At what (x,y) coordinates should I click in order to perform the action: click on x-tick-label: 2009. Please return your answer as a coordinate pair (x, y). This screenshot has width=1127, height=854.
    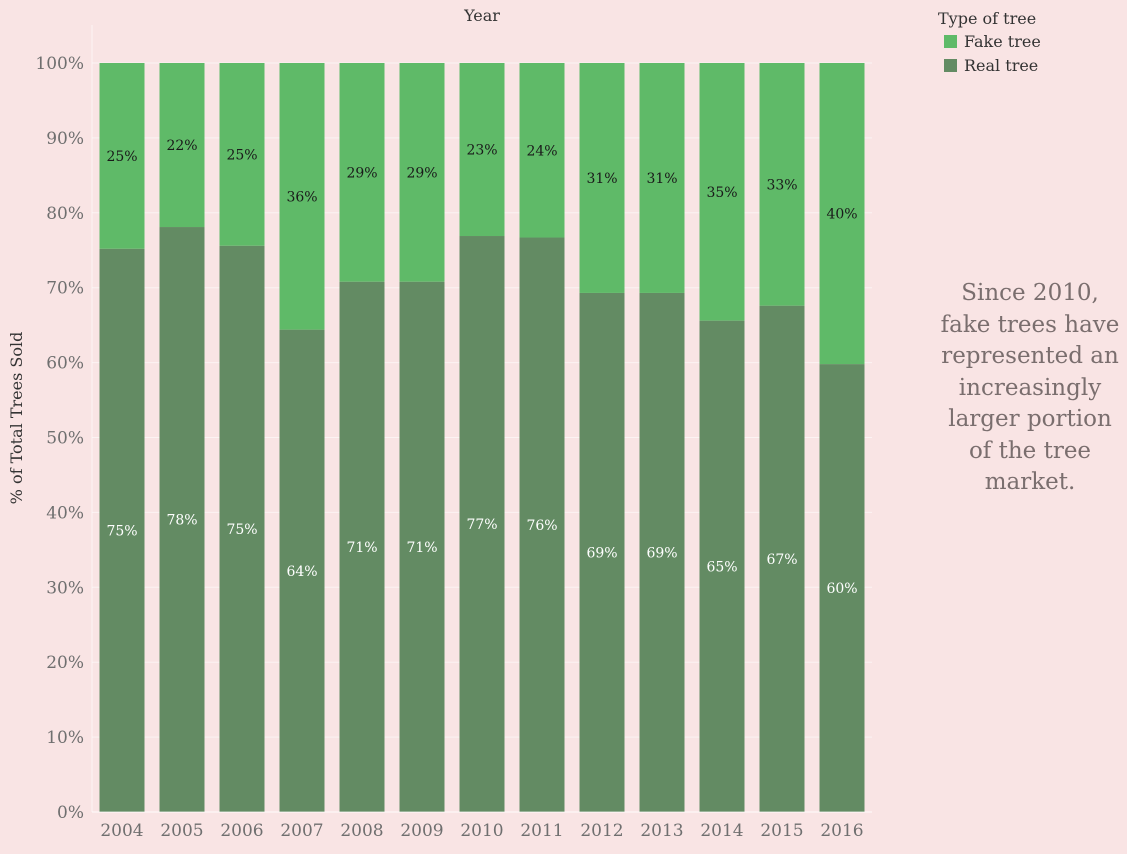
    Looking at the image, I should click on (421, 831).